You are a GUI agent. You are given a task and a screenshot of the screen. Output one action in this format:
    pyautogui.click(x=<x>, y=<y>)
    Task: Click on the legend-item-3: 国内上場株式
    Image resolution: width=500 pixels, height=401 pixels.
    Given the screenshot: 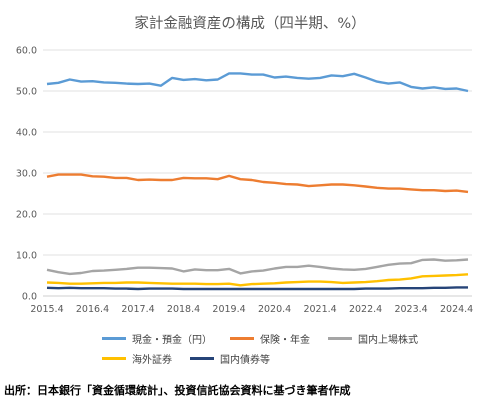 What is the action you would take?
    pyautogui.click(x=373, y=338)
    